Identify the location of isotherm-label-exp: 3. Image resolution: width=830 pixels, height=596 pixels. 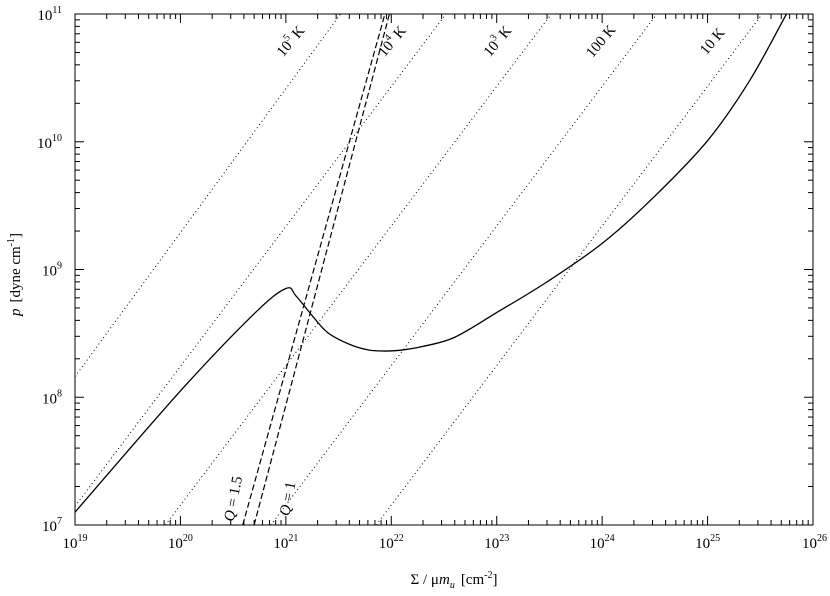
(494, 38).